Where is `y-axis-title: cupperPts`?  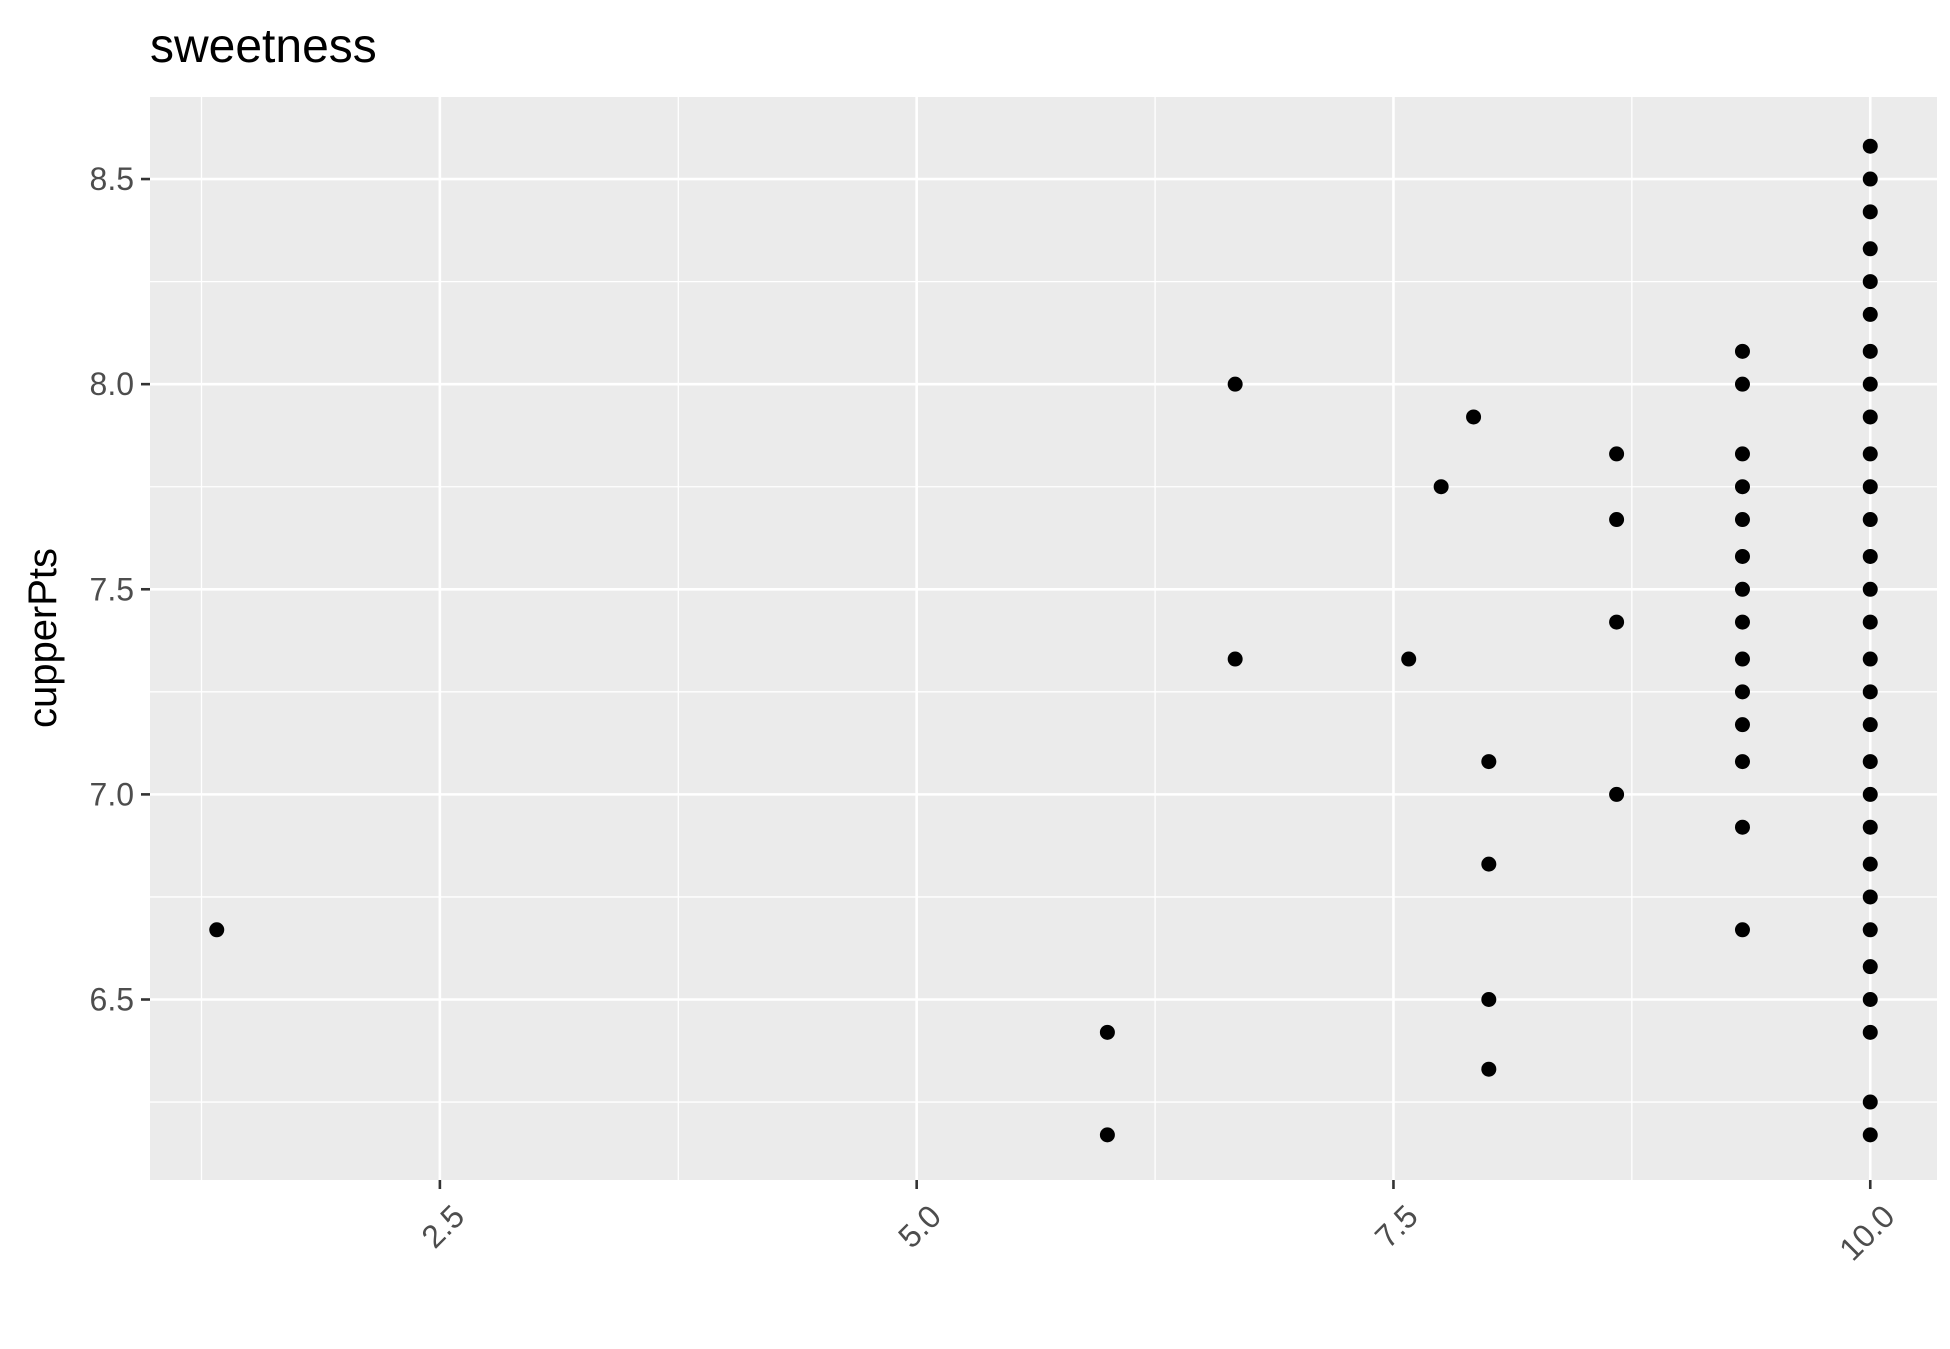 y-axis-title: cupperPts is located at coordinates (43, 638).